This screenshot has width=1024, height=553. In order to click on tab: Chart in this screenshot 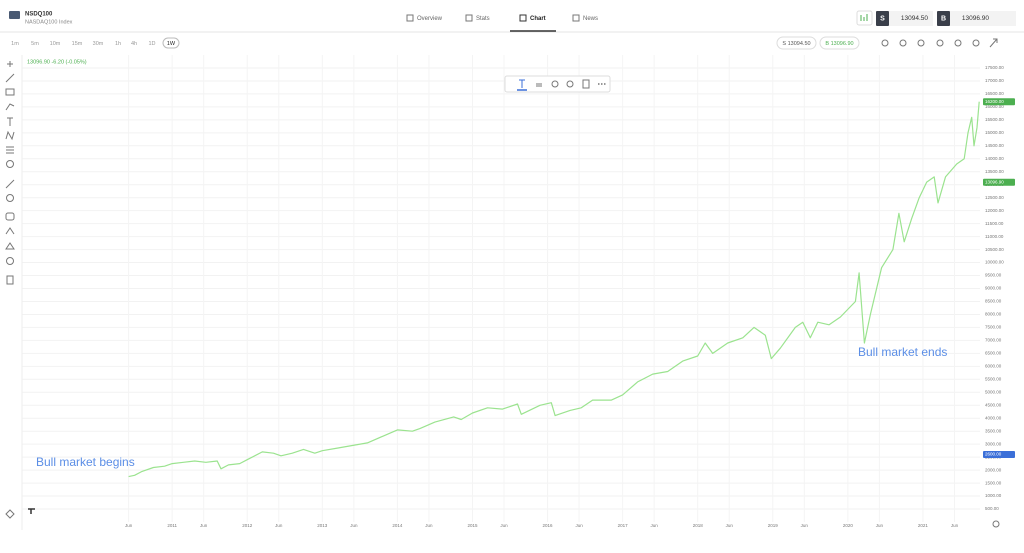, I will do `click(538, 19)`.